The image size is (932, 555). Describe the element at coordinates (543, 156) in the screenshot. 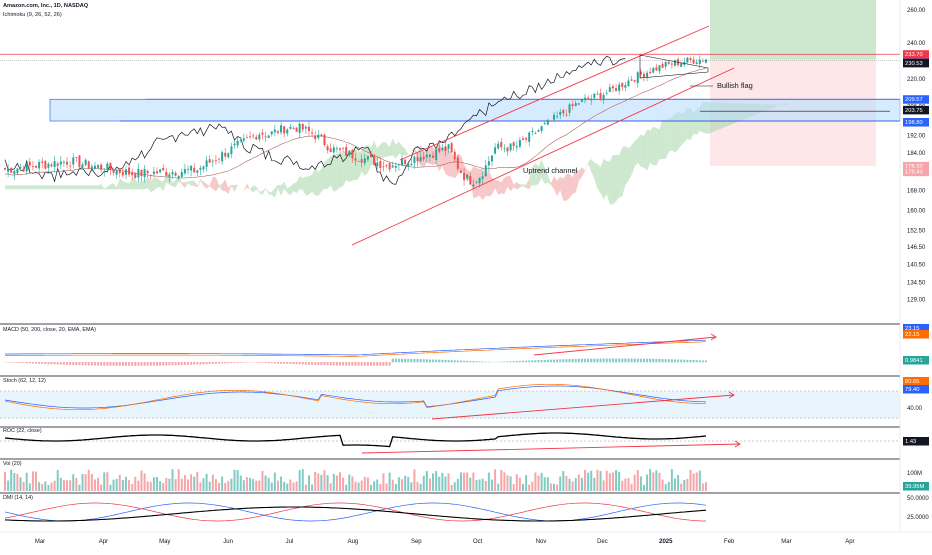

I see `channel-lower-line` at that location.